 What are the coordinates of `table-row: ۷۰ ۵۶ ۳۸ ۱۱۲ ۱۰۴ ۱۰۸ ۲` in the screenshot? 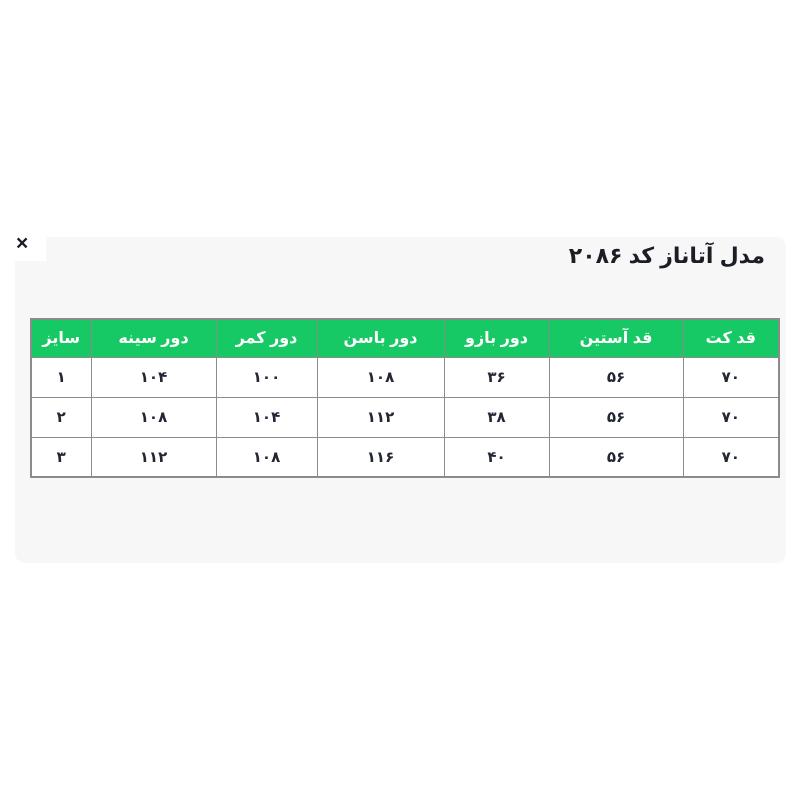 It's located at (405, 417).